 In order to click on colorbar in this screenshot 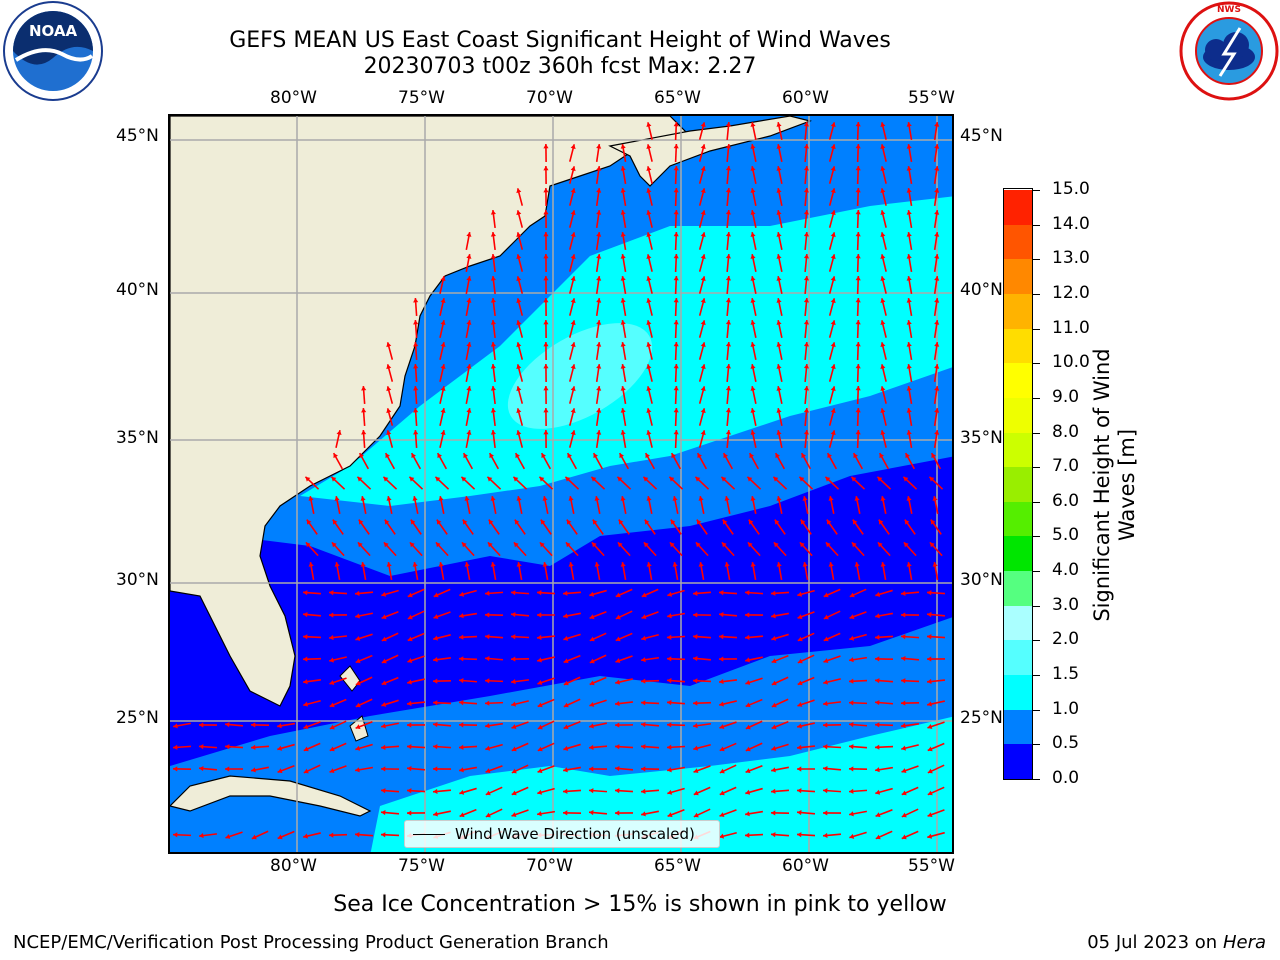, I will do `click(1018, 484)`.